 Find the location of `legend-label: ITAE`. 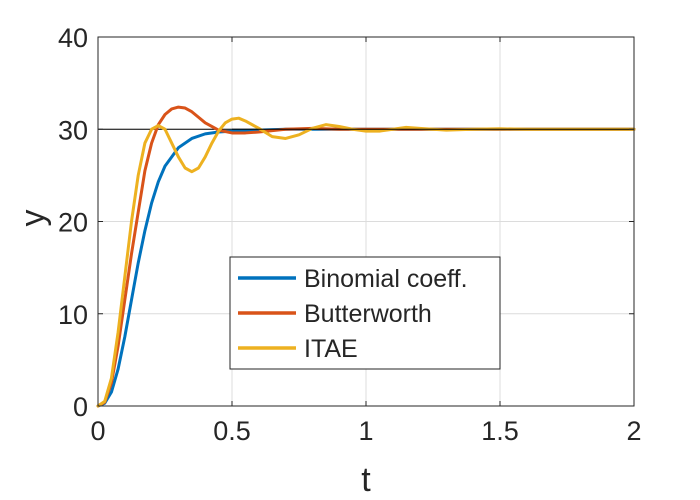

legend-label: ITAE is located at coordinates (331, 349).